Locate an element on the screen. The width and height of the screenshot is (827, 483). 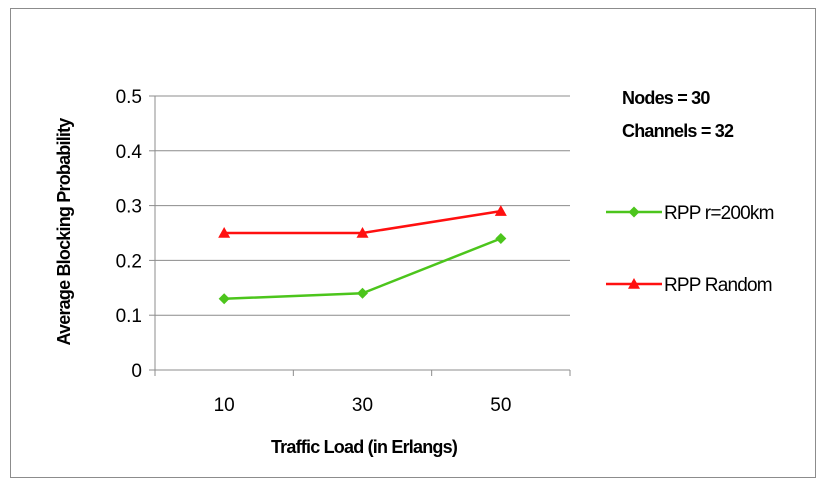
legend-label: RPP r=200km is located at coordinates (719, 213).